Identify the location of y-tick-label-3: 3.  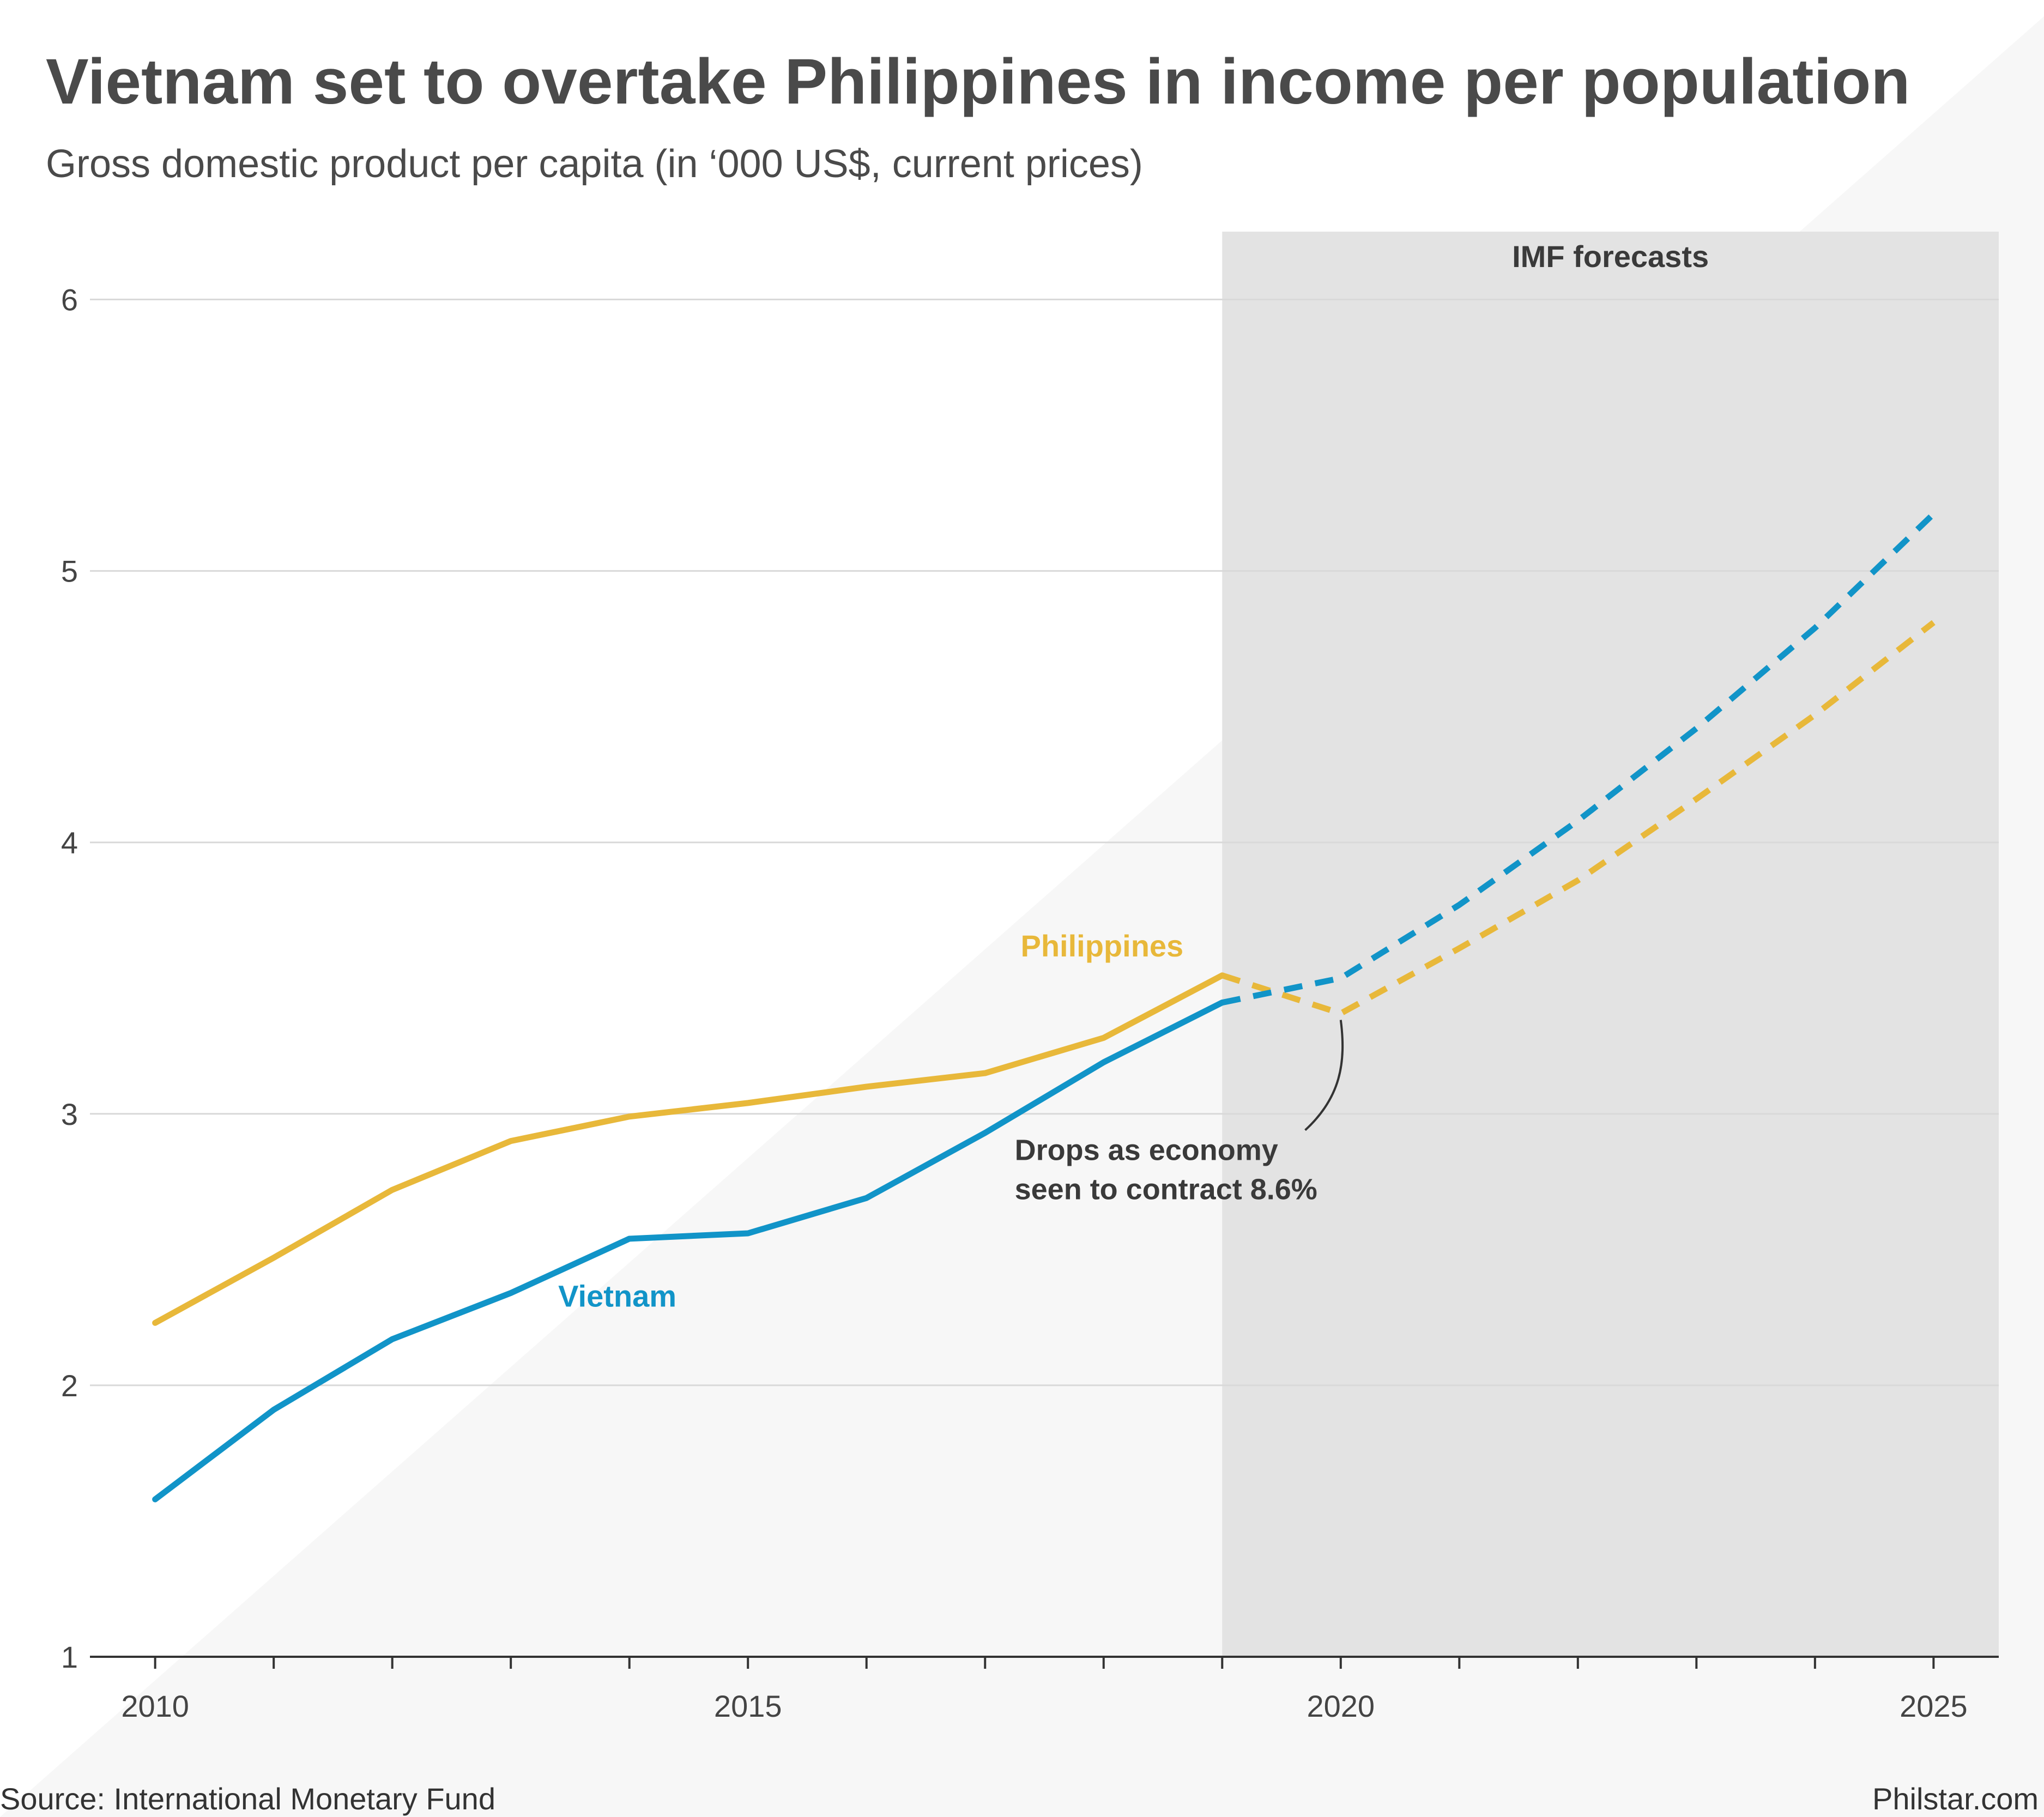
(70, 1114).